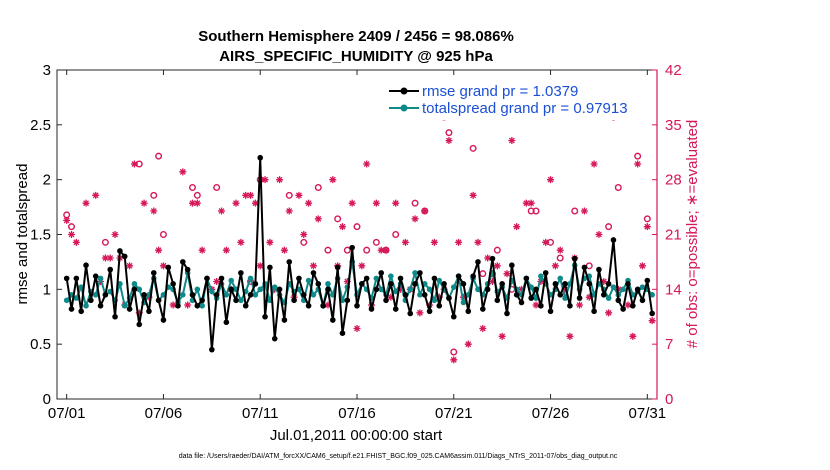 The image size is (830, 470). What do you see at coordinates (692, 234) in the screenshot?
I see `y-axis-label-right: # of obs: o=possible; ∗=evaluated` at bounding box center [692, 234].